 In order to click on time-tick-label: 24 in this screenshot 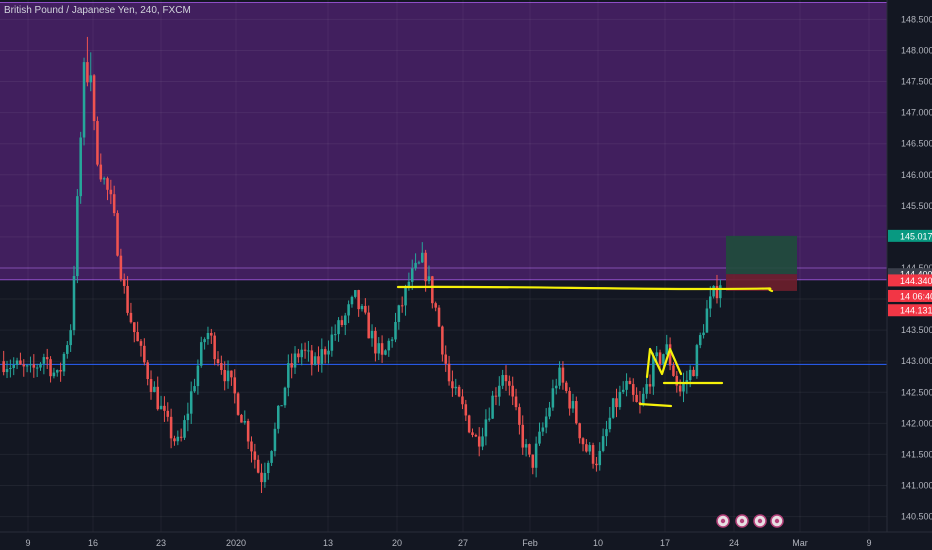, I will do `click(734, 543)`.